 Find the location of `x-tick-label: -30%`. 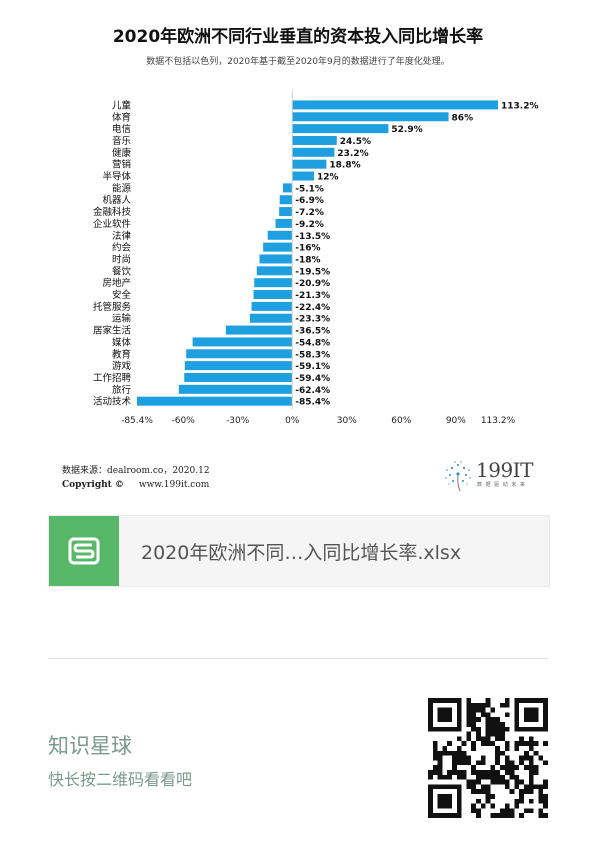

x-tick-label: -30% is located at coordinates (238, 421).